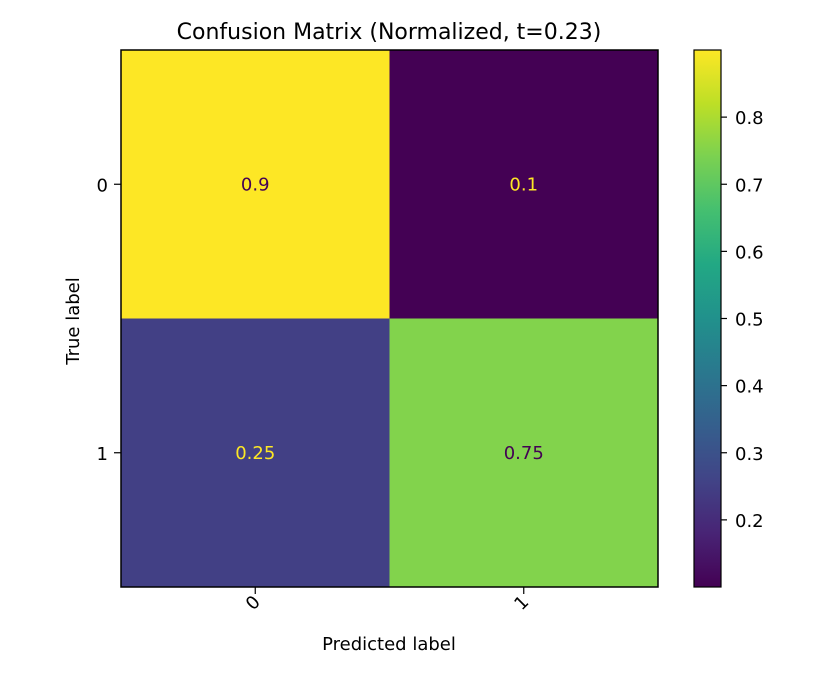 The width and height of the screenshot is (825, 675). I want to click on y-tick-label: 1, so click(102, 454).